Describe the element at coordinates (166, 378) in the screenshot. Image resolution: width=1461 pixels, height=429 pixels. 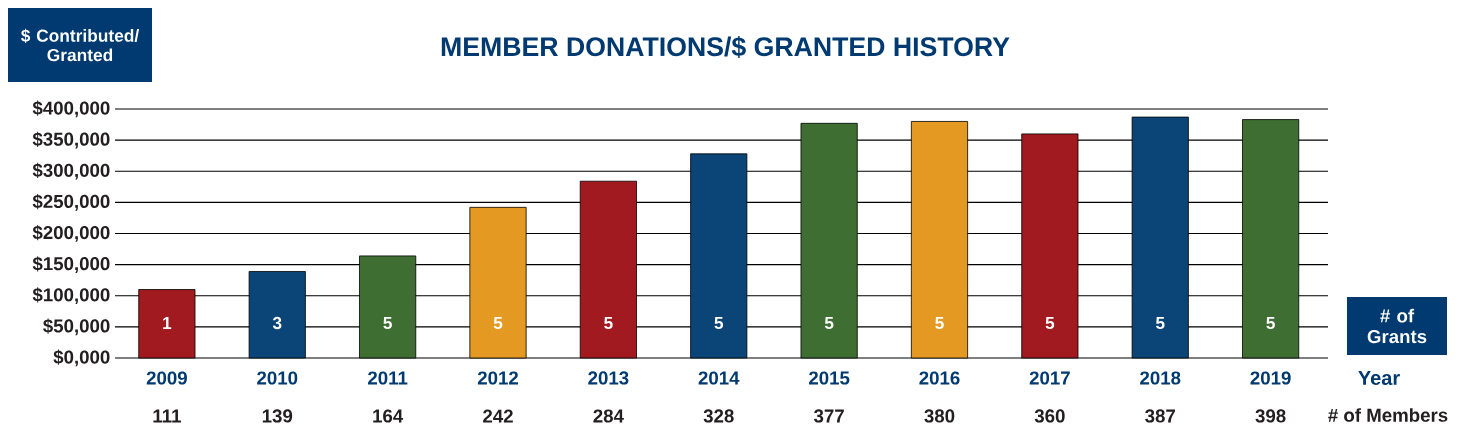
I see `x-tick-label: 2009` at that location.